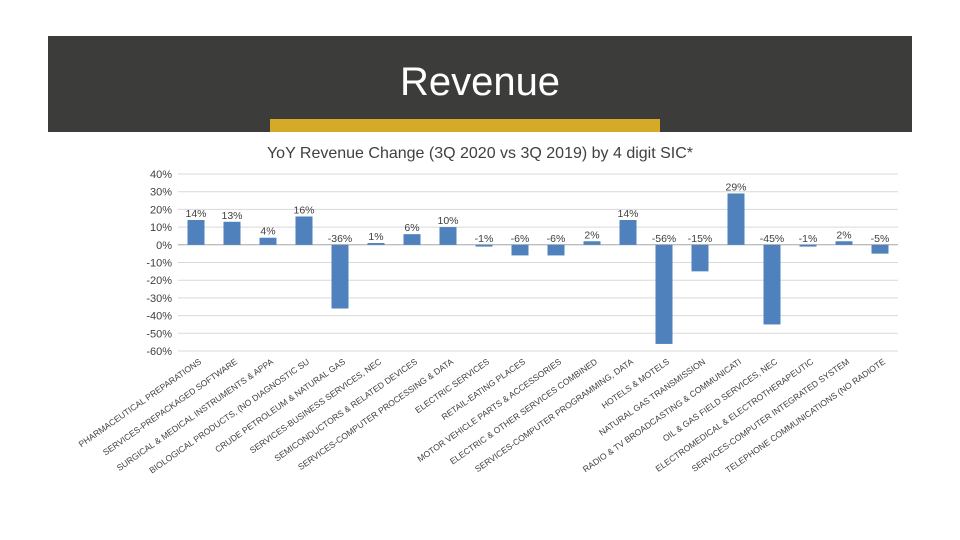  What do you see at coordinates (161, 228) in the screenshot?
I see `y-tick-label: 10%` at bounding box center [161, 228].